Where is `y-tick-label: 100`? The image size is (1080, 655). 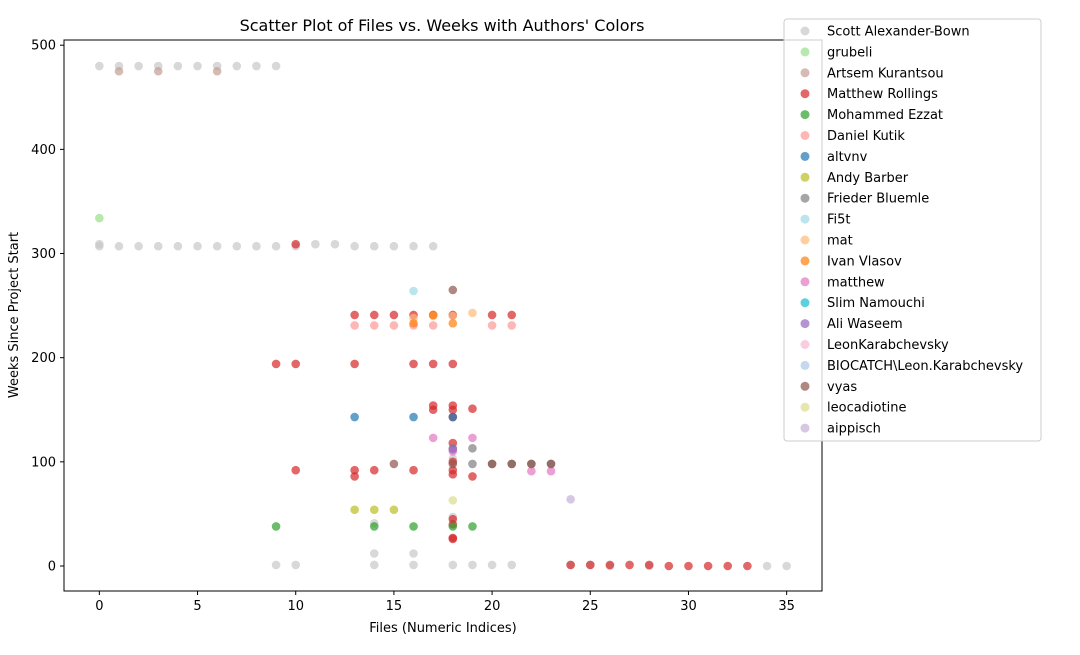 y-tick-label: 100 is located at coordinates (43, 462).